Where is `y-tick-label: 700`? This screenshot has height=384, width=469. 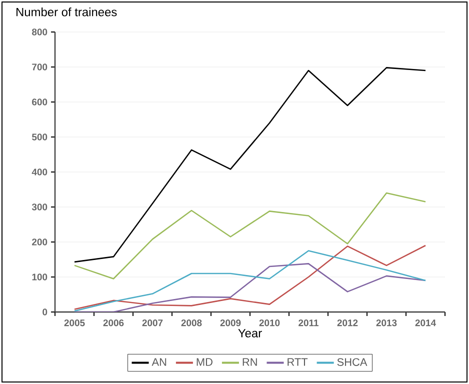 y-tick-label: 700 is located at coordinates (40, 67).